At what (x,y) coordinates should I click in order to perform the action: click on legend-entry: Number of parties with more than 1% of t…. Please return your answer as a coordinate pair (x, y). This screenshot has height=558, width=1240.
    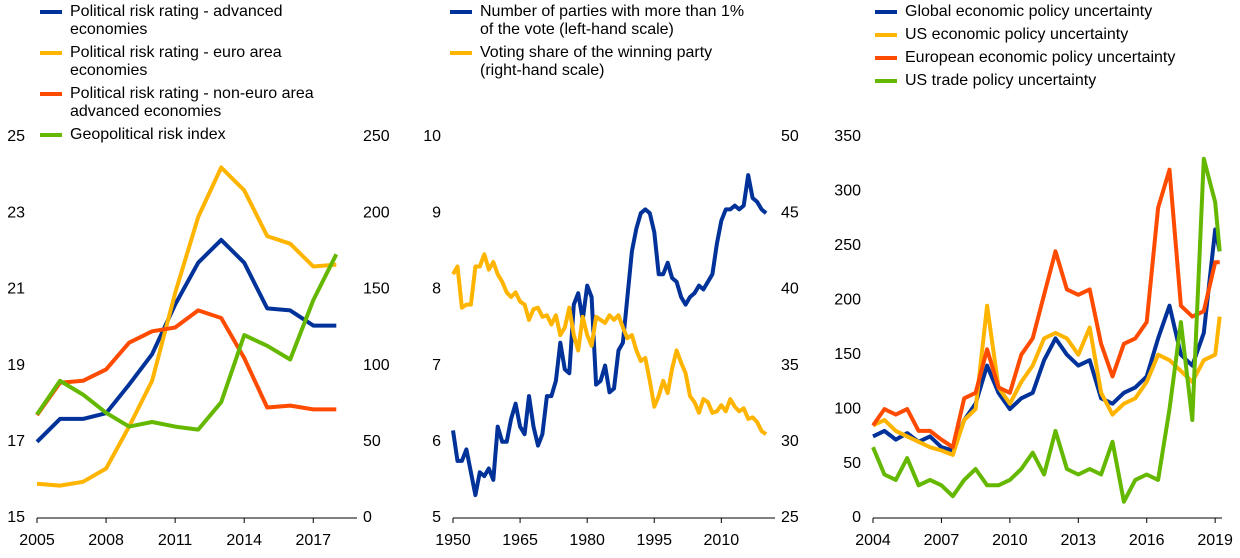
    Looking at the image, I should click on (600, 21).